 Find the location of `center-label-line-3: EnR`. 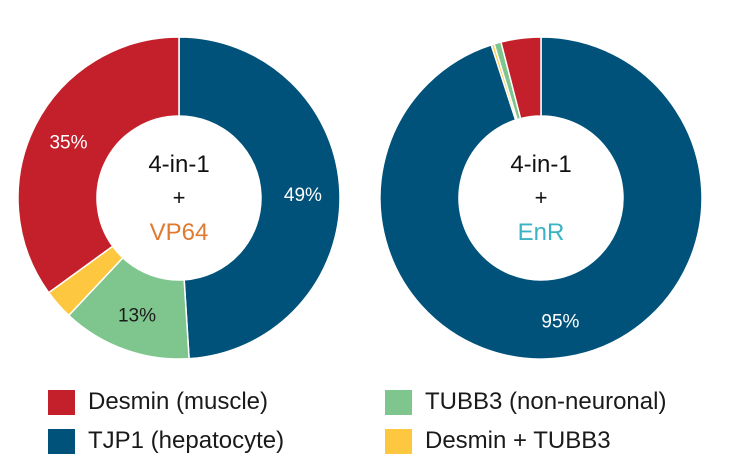

center-label-line-3: EnR is located at coordinates (541, 232).